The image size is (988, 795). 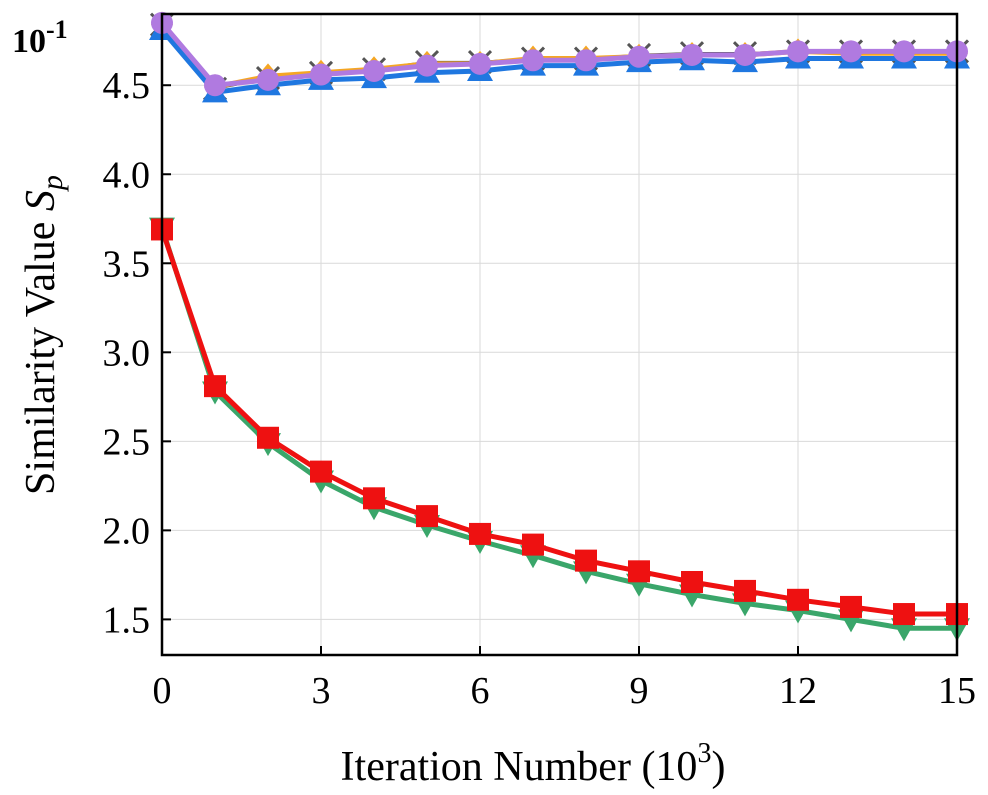 What do you see at coordinates (127, 531) in the screenshot?
I see `y-tick-label: 2.0` at bounding box center [127, 531].